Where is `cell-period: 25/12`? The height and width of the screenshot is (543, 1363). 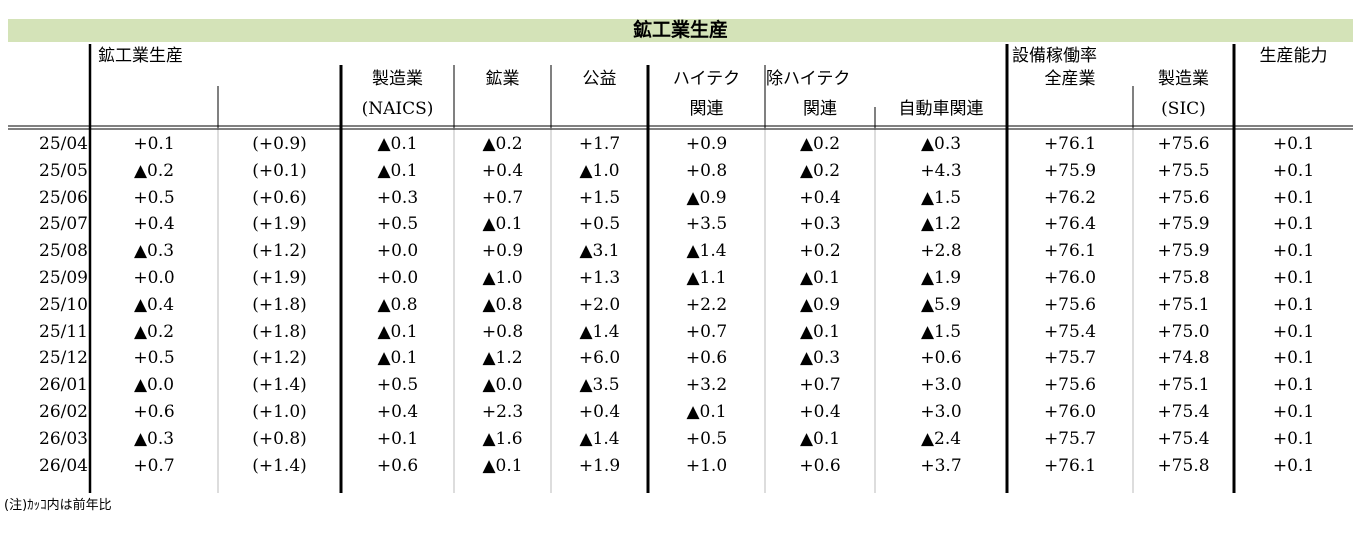 cell-period: 25/12 is located at coordinates (63, 358).